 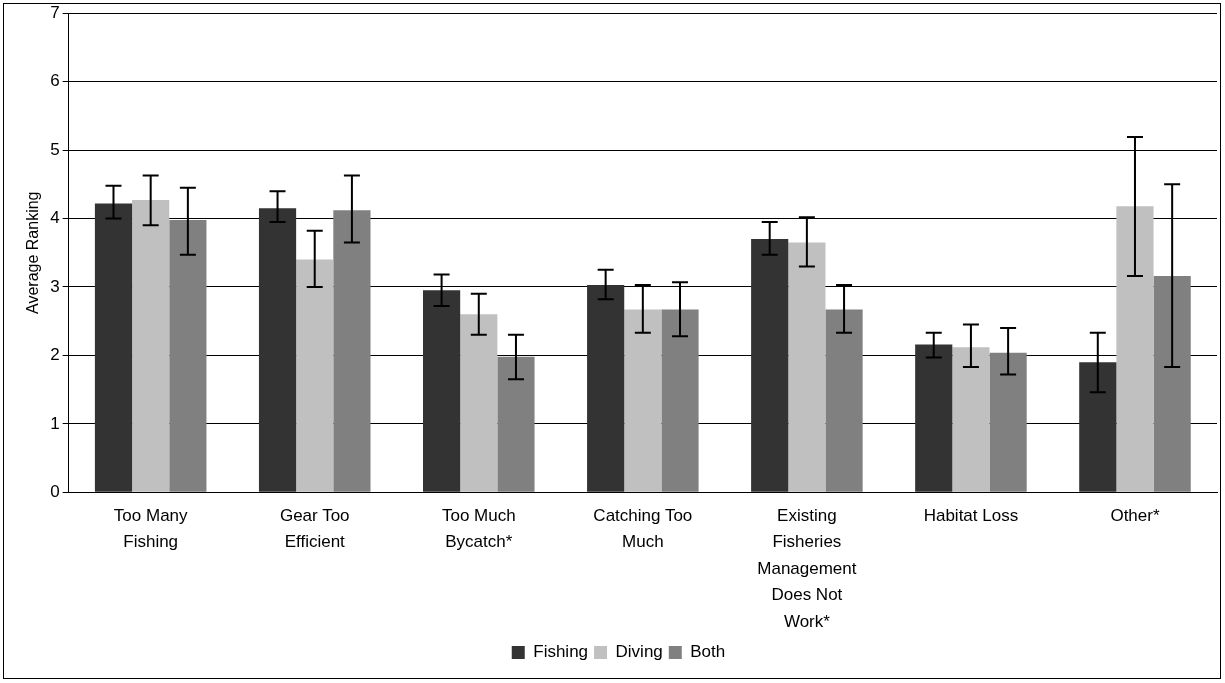 What do you see at coordinates (55, 12) in the screenshot?
I see `y-tick-label: 7` at bounding box center [55, 12].